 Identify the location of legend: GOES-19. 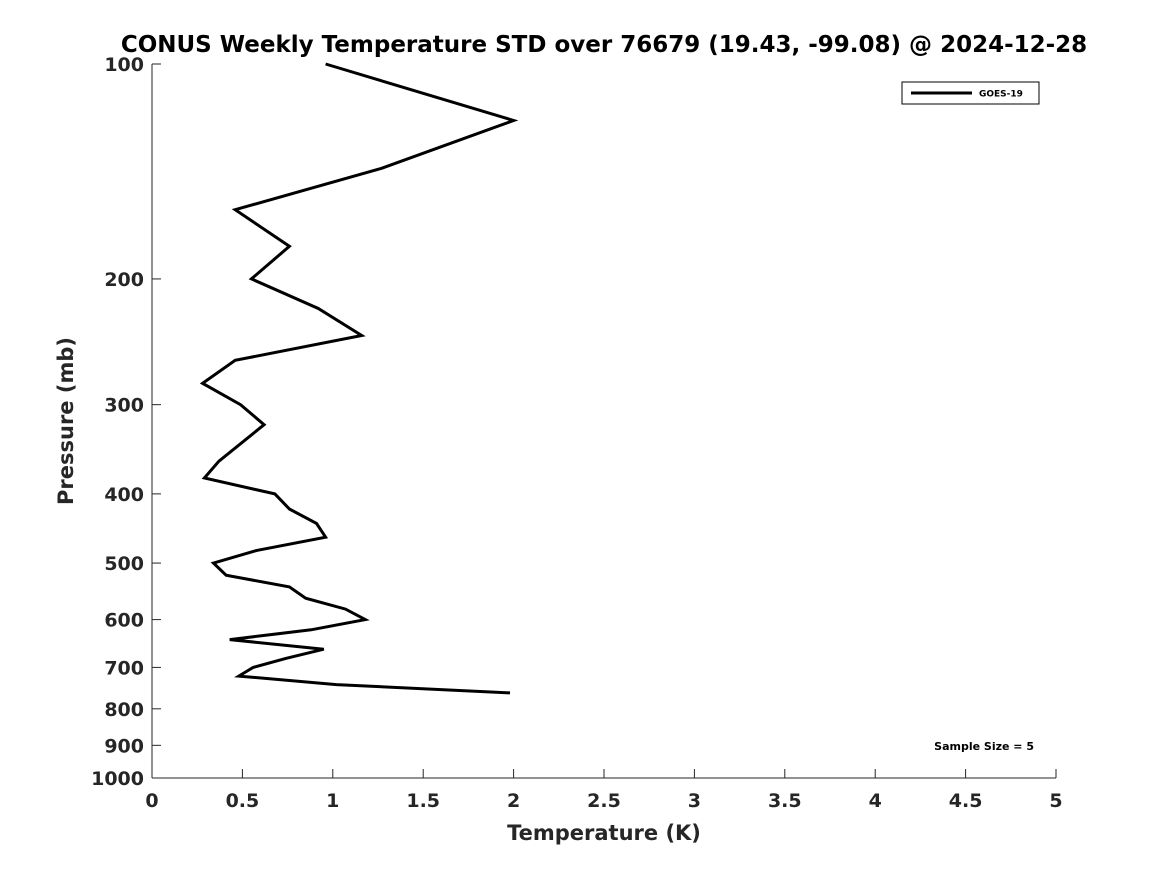
(970, 93).